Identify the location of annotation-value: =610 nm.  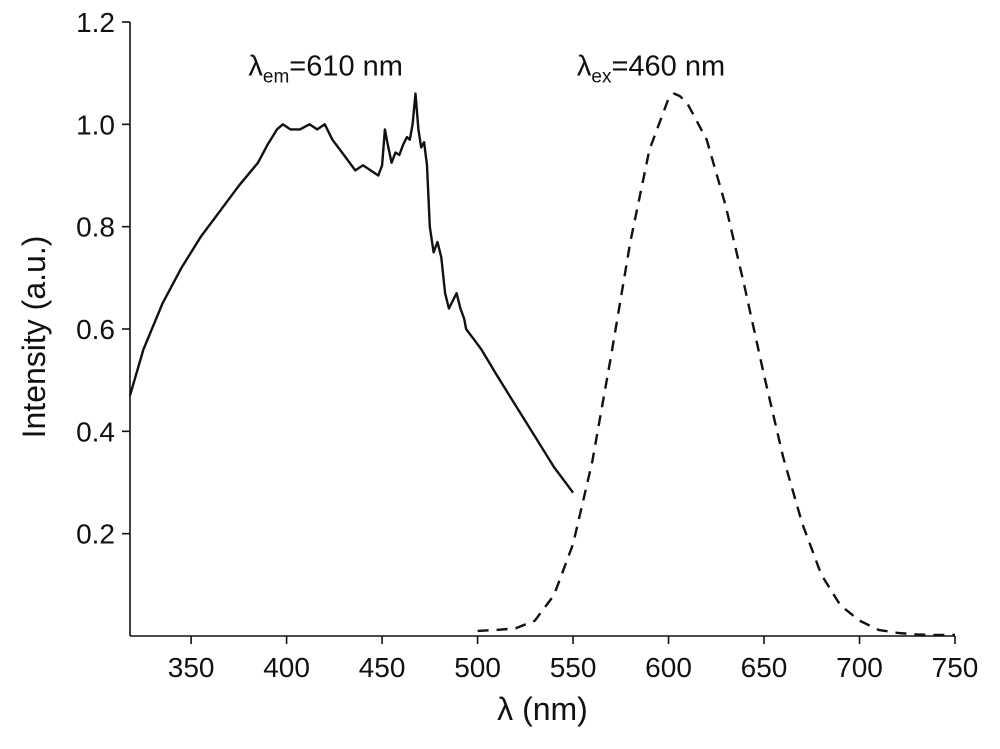
(346, 67).